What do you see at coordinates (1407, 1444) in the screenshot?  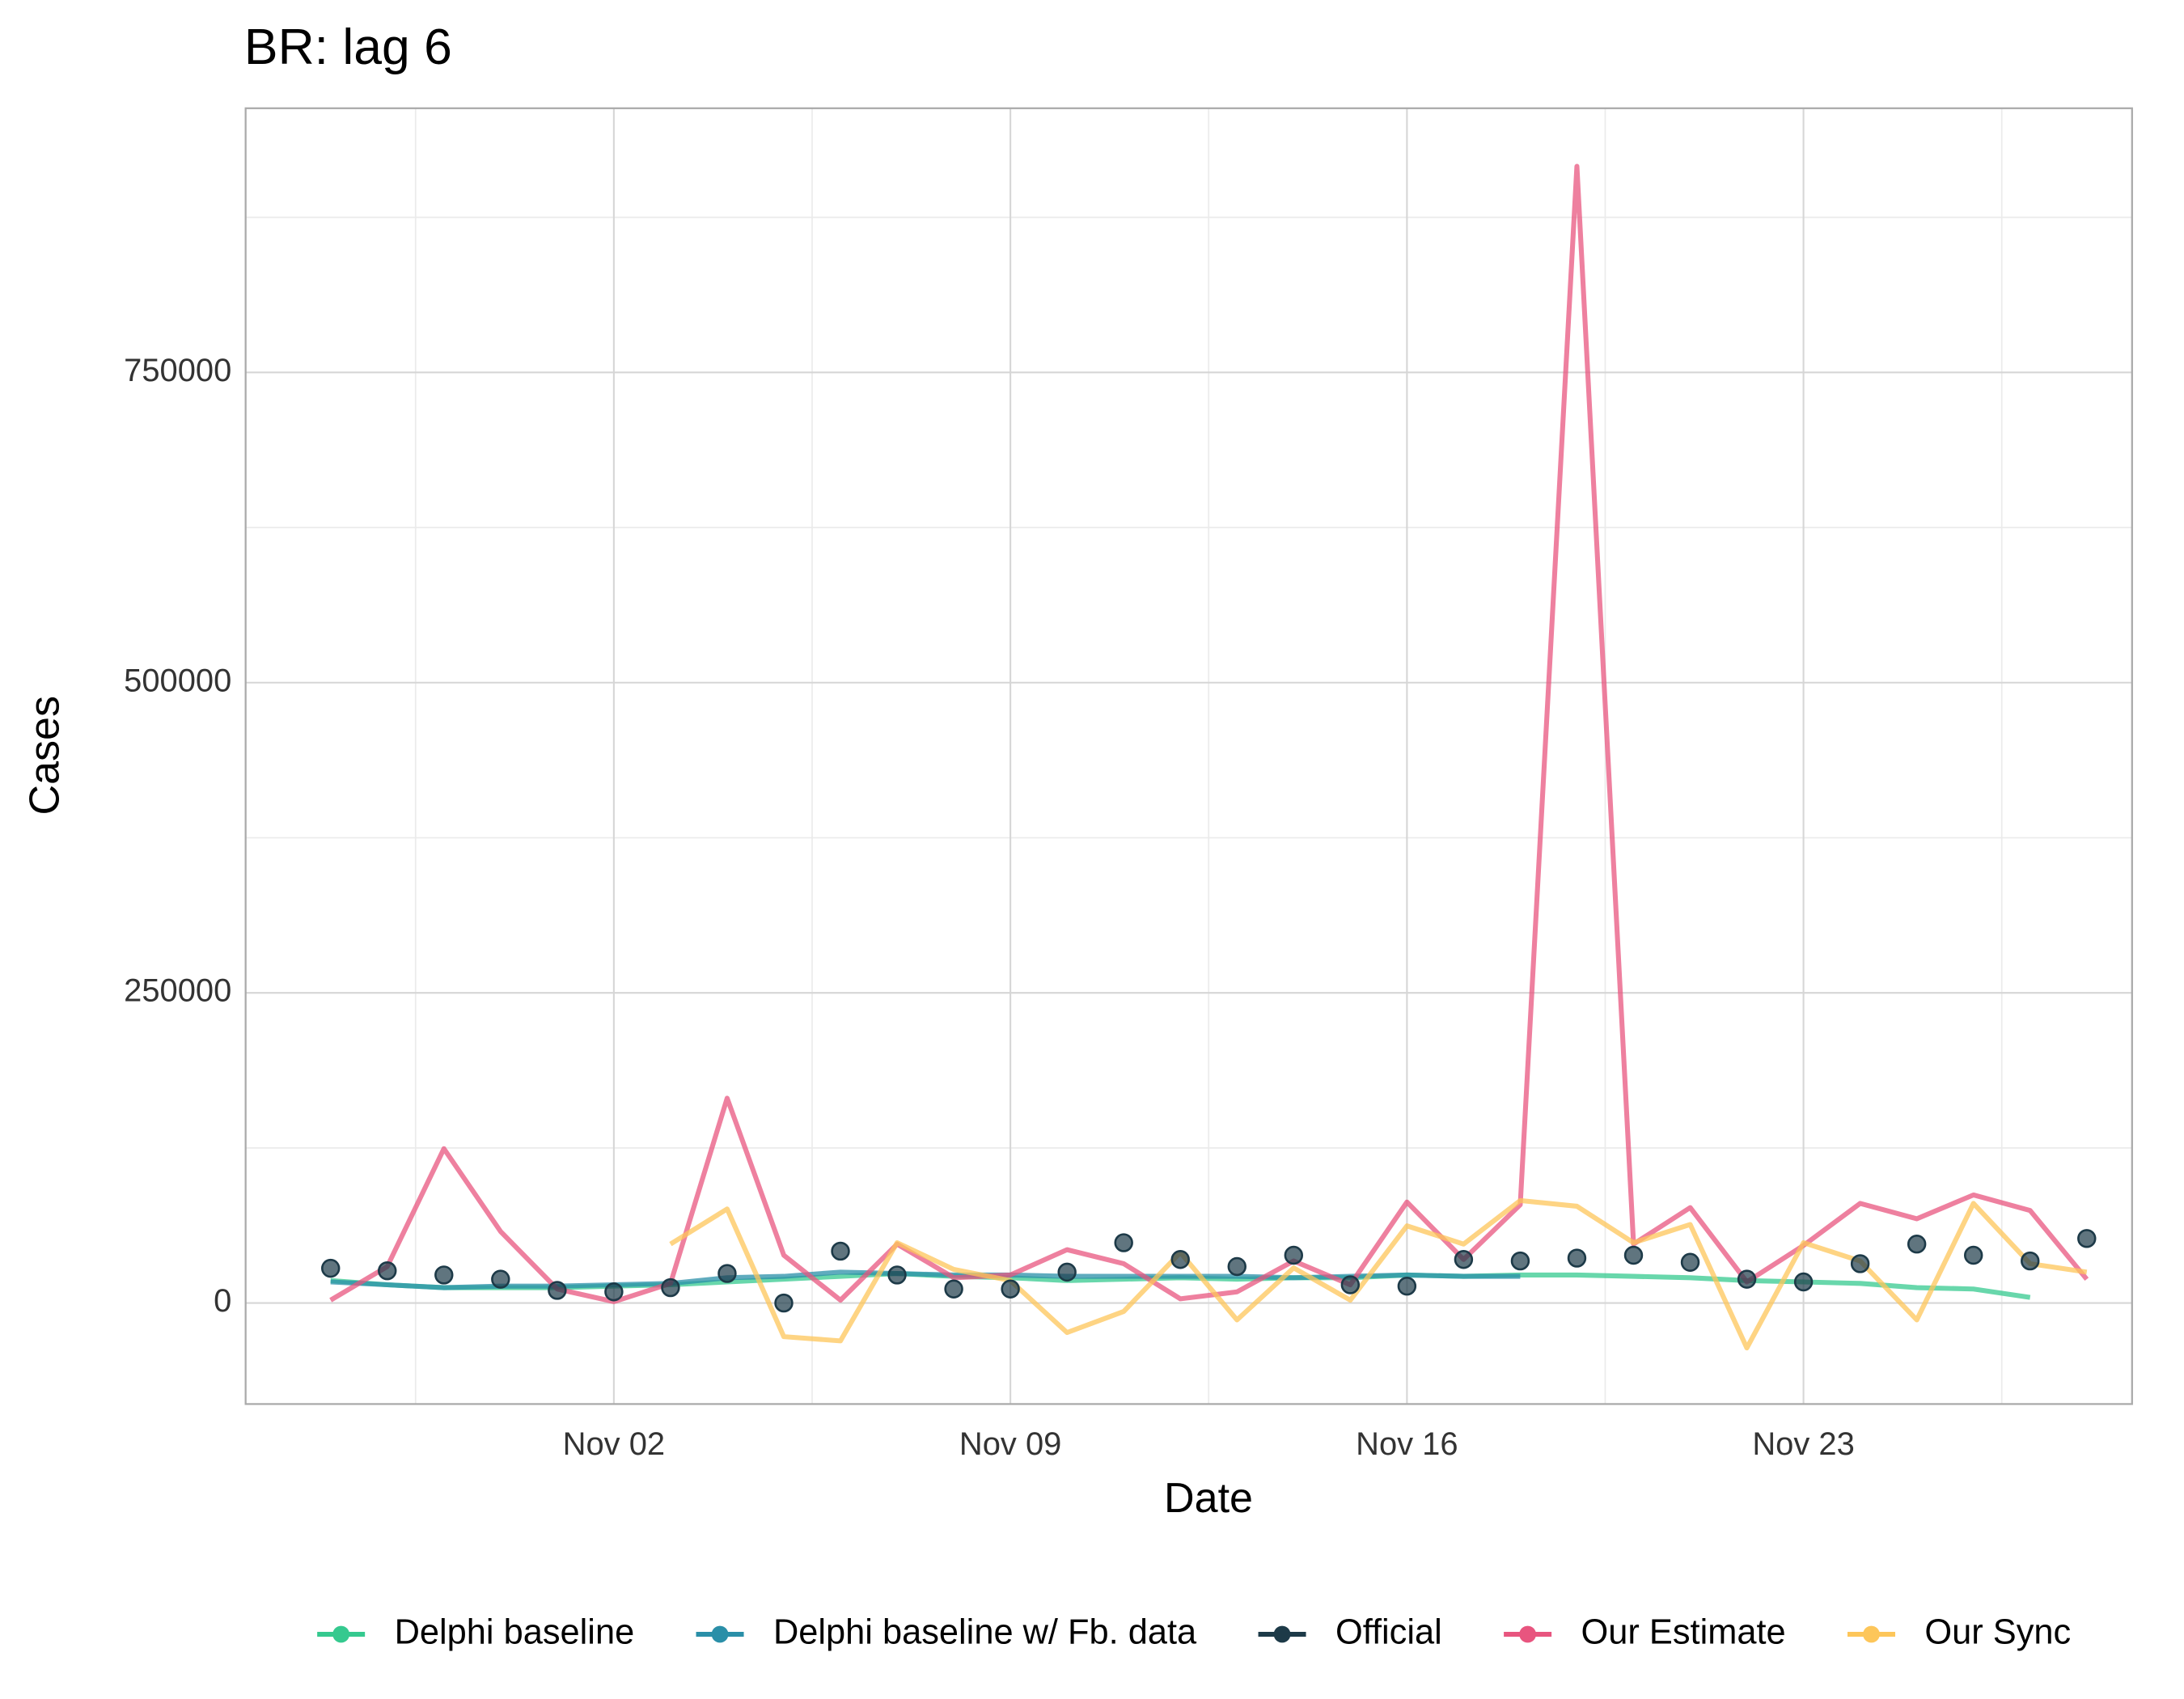 I see `x-tick-label: Nov 16` at bounding box center [1407, 1444].